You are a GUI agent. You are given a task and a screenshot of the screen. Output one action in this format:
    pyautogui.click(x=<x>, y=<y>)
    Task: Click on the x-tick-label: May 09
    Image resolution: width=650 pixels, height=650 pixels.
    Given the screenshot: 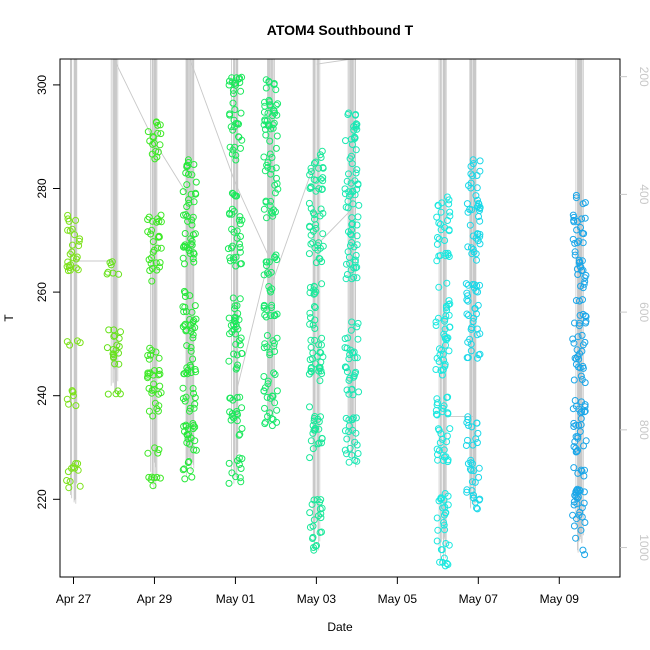 What is the action you would take?
    pyautogui.click(x=560, y=599)
    